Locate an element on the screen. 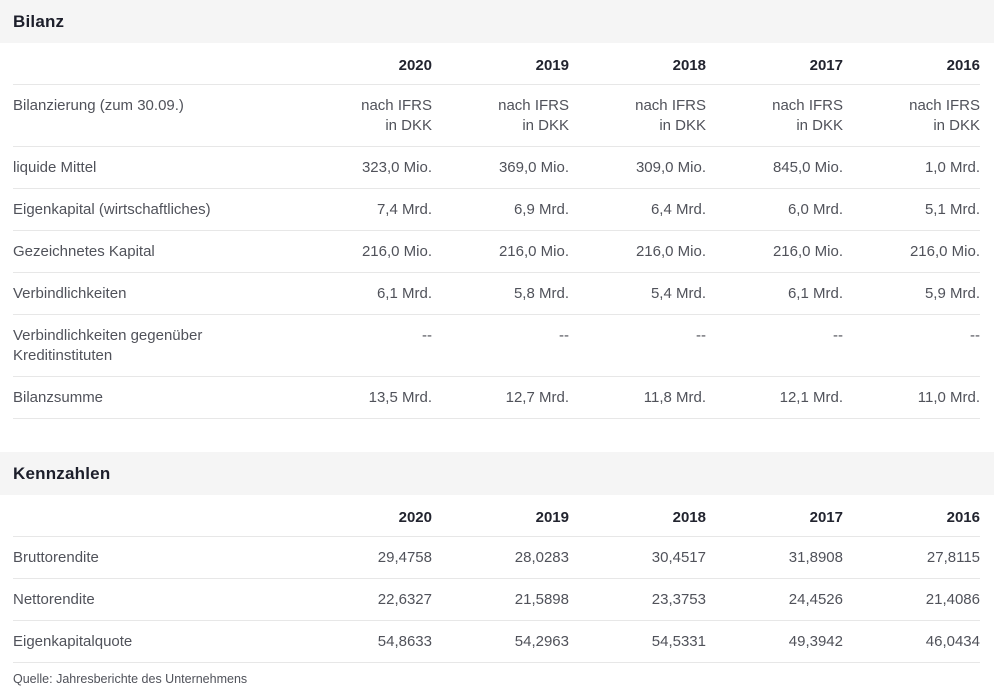 The height and width of the screenshot is (686, 994). cell-value: 31,8908 is located at coordinates (774, 557).